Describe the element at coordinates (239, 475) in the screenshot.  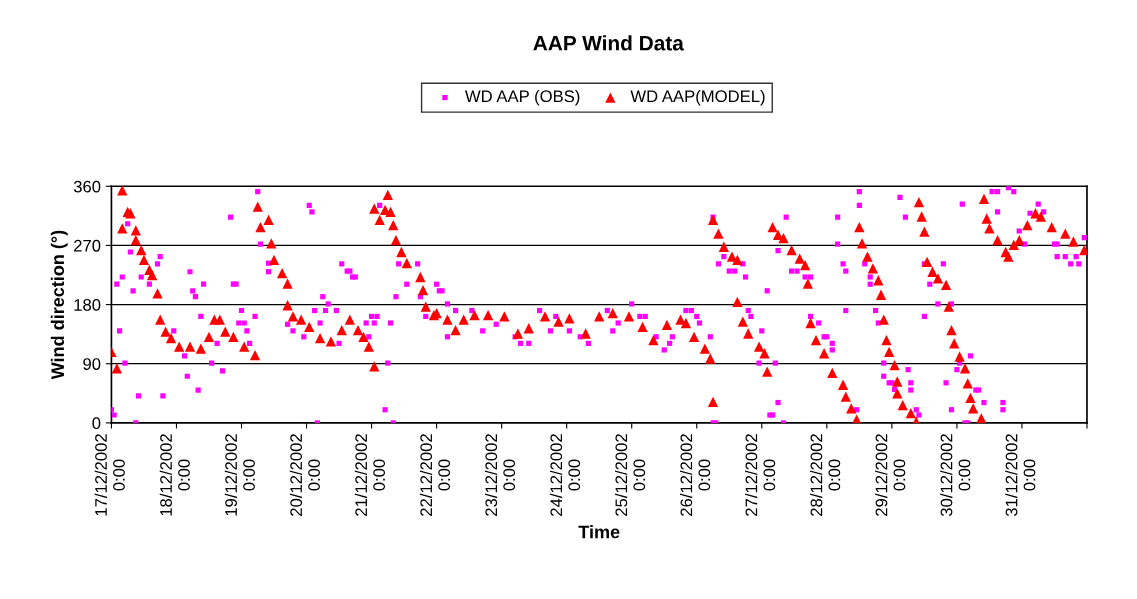
I see `x-tick-label: 19/12/2002 0:00` at that location.